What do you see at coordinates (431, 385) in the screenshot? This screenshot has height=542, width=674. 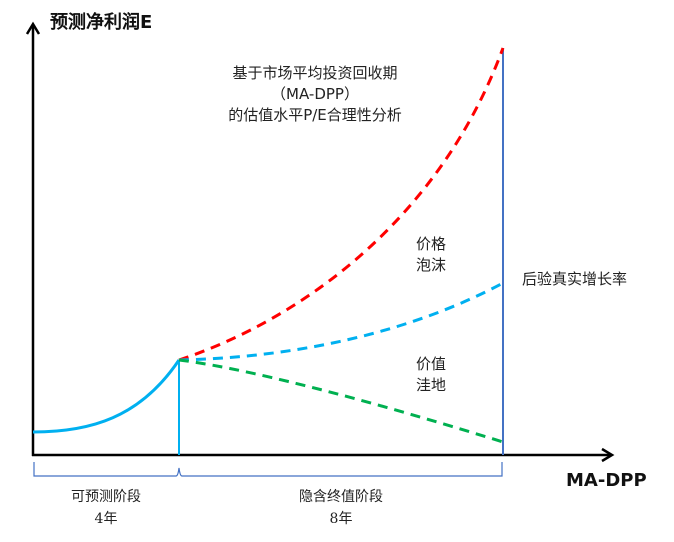 I see `valley-line-2: 洼地` at bounding box center [431, 385].